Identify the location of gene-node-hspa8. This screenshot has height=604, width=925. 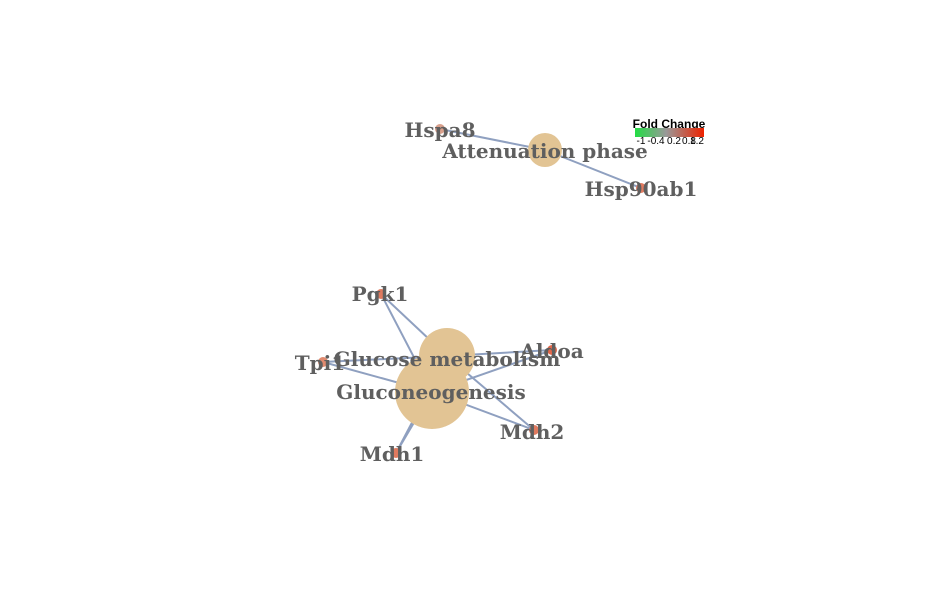
(440, 129).